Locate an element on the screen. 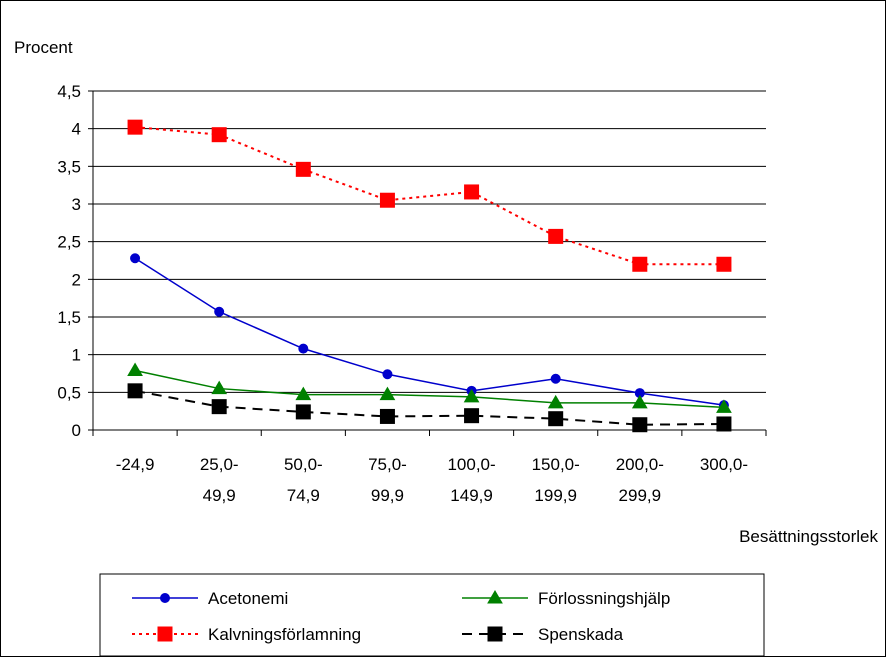 The image size is (886, 657). y-tick-label: 1,5 is located at coordinates (69, 317).